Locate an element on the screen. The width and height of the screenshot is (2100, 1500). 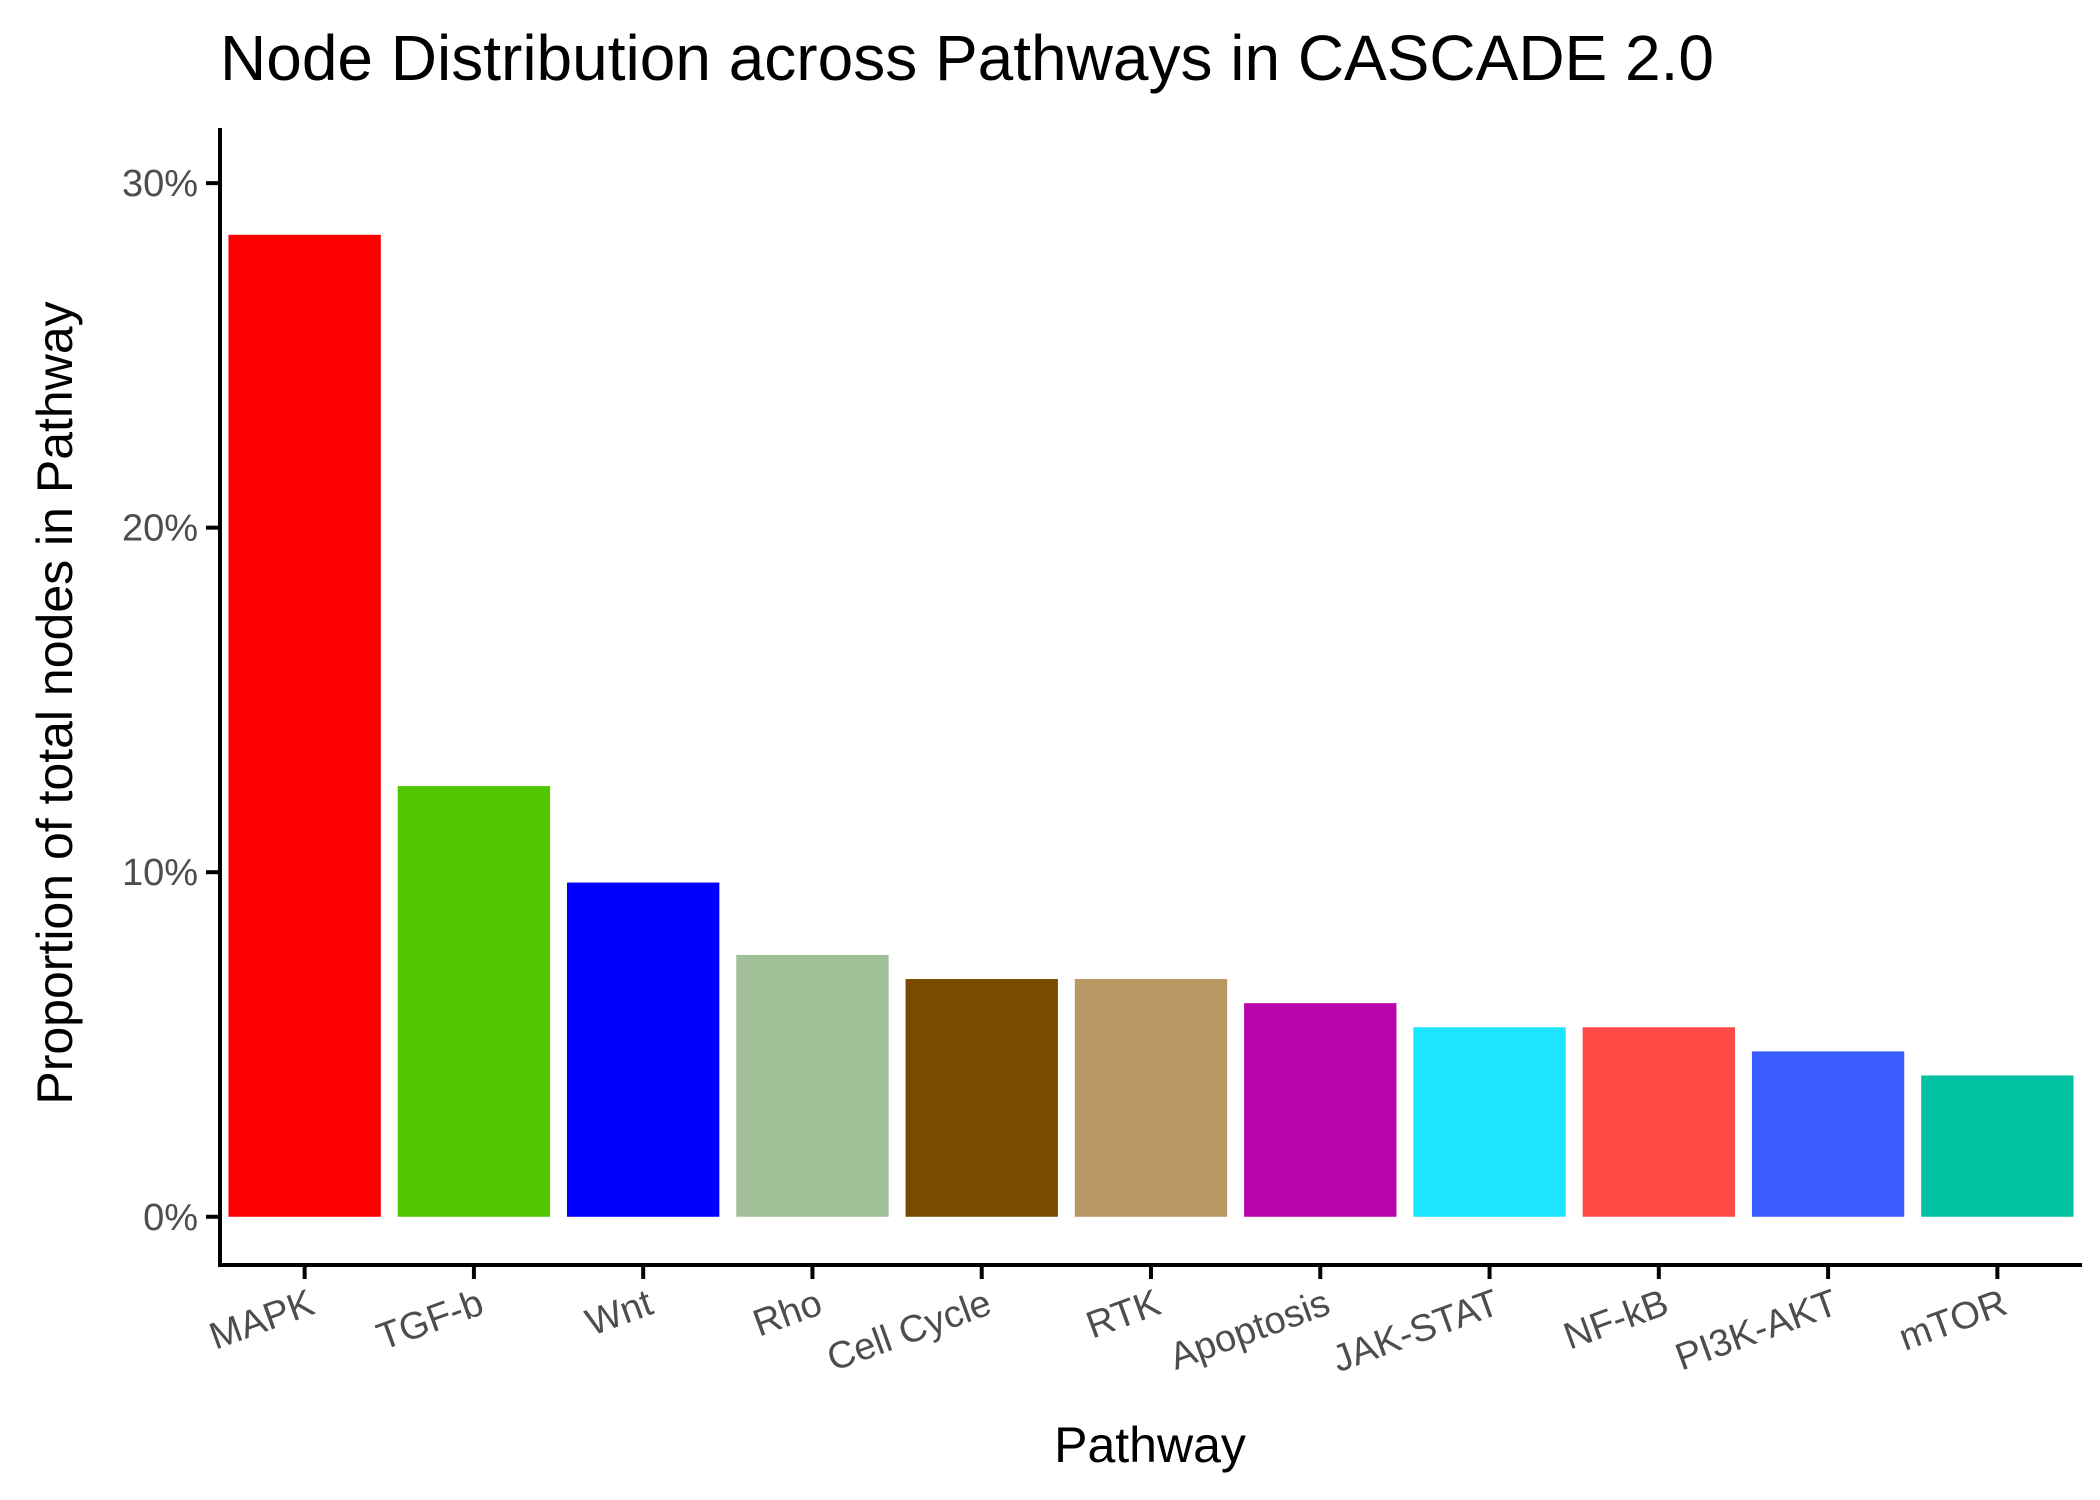
y-tick-label: 30% is located at coordinates (160, 184).